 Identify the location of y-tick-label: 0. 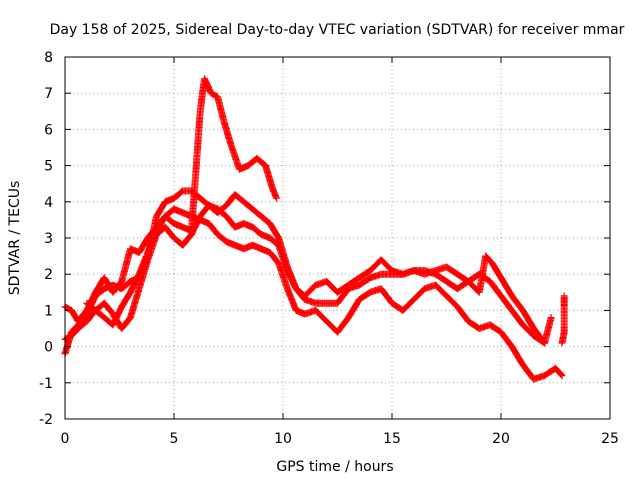
(48, 348).